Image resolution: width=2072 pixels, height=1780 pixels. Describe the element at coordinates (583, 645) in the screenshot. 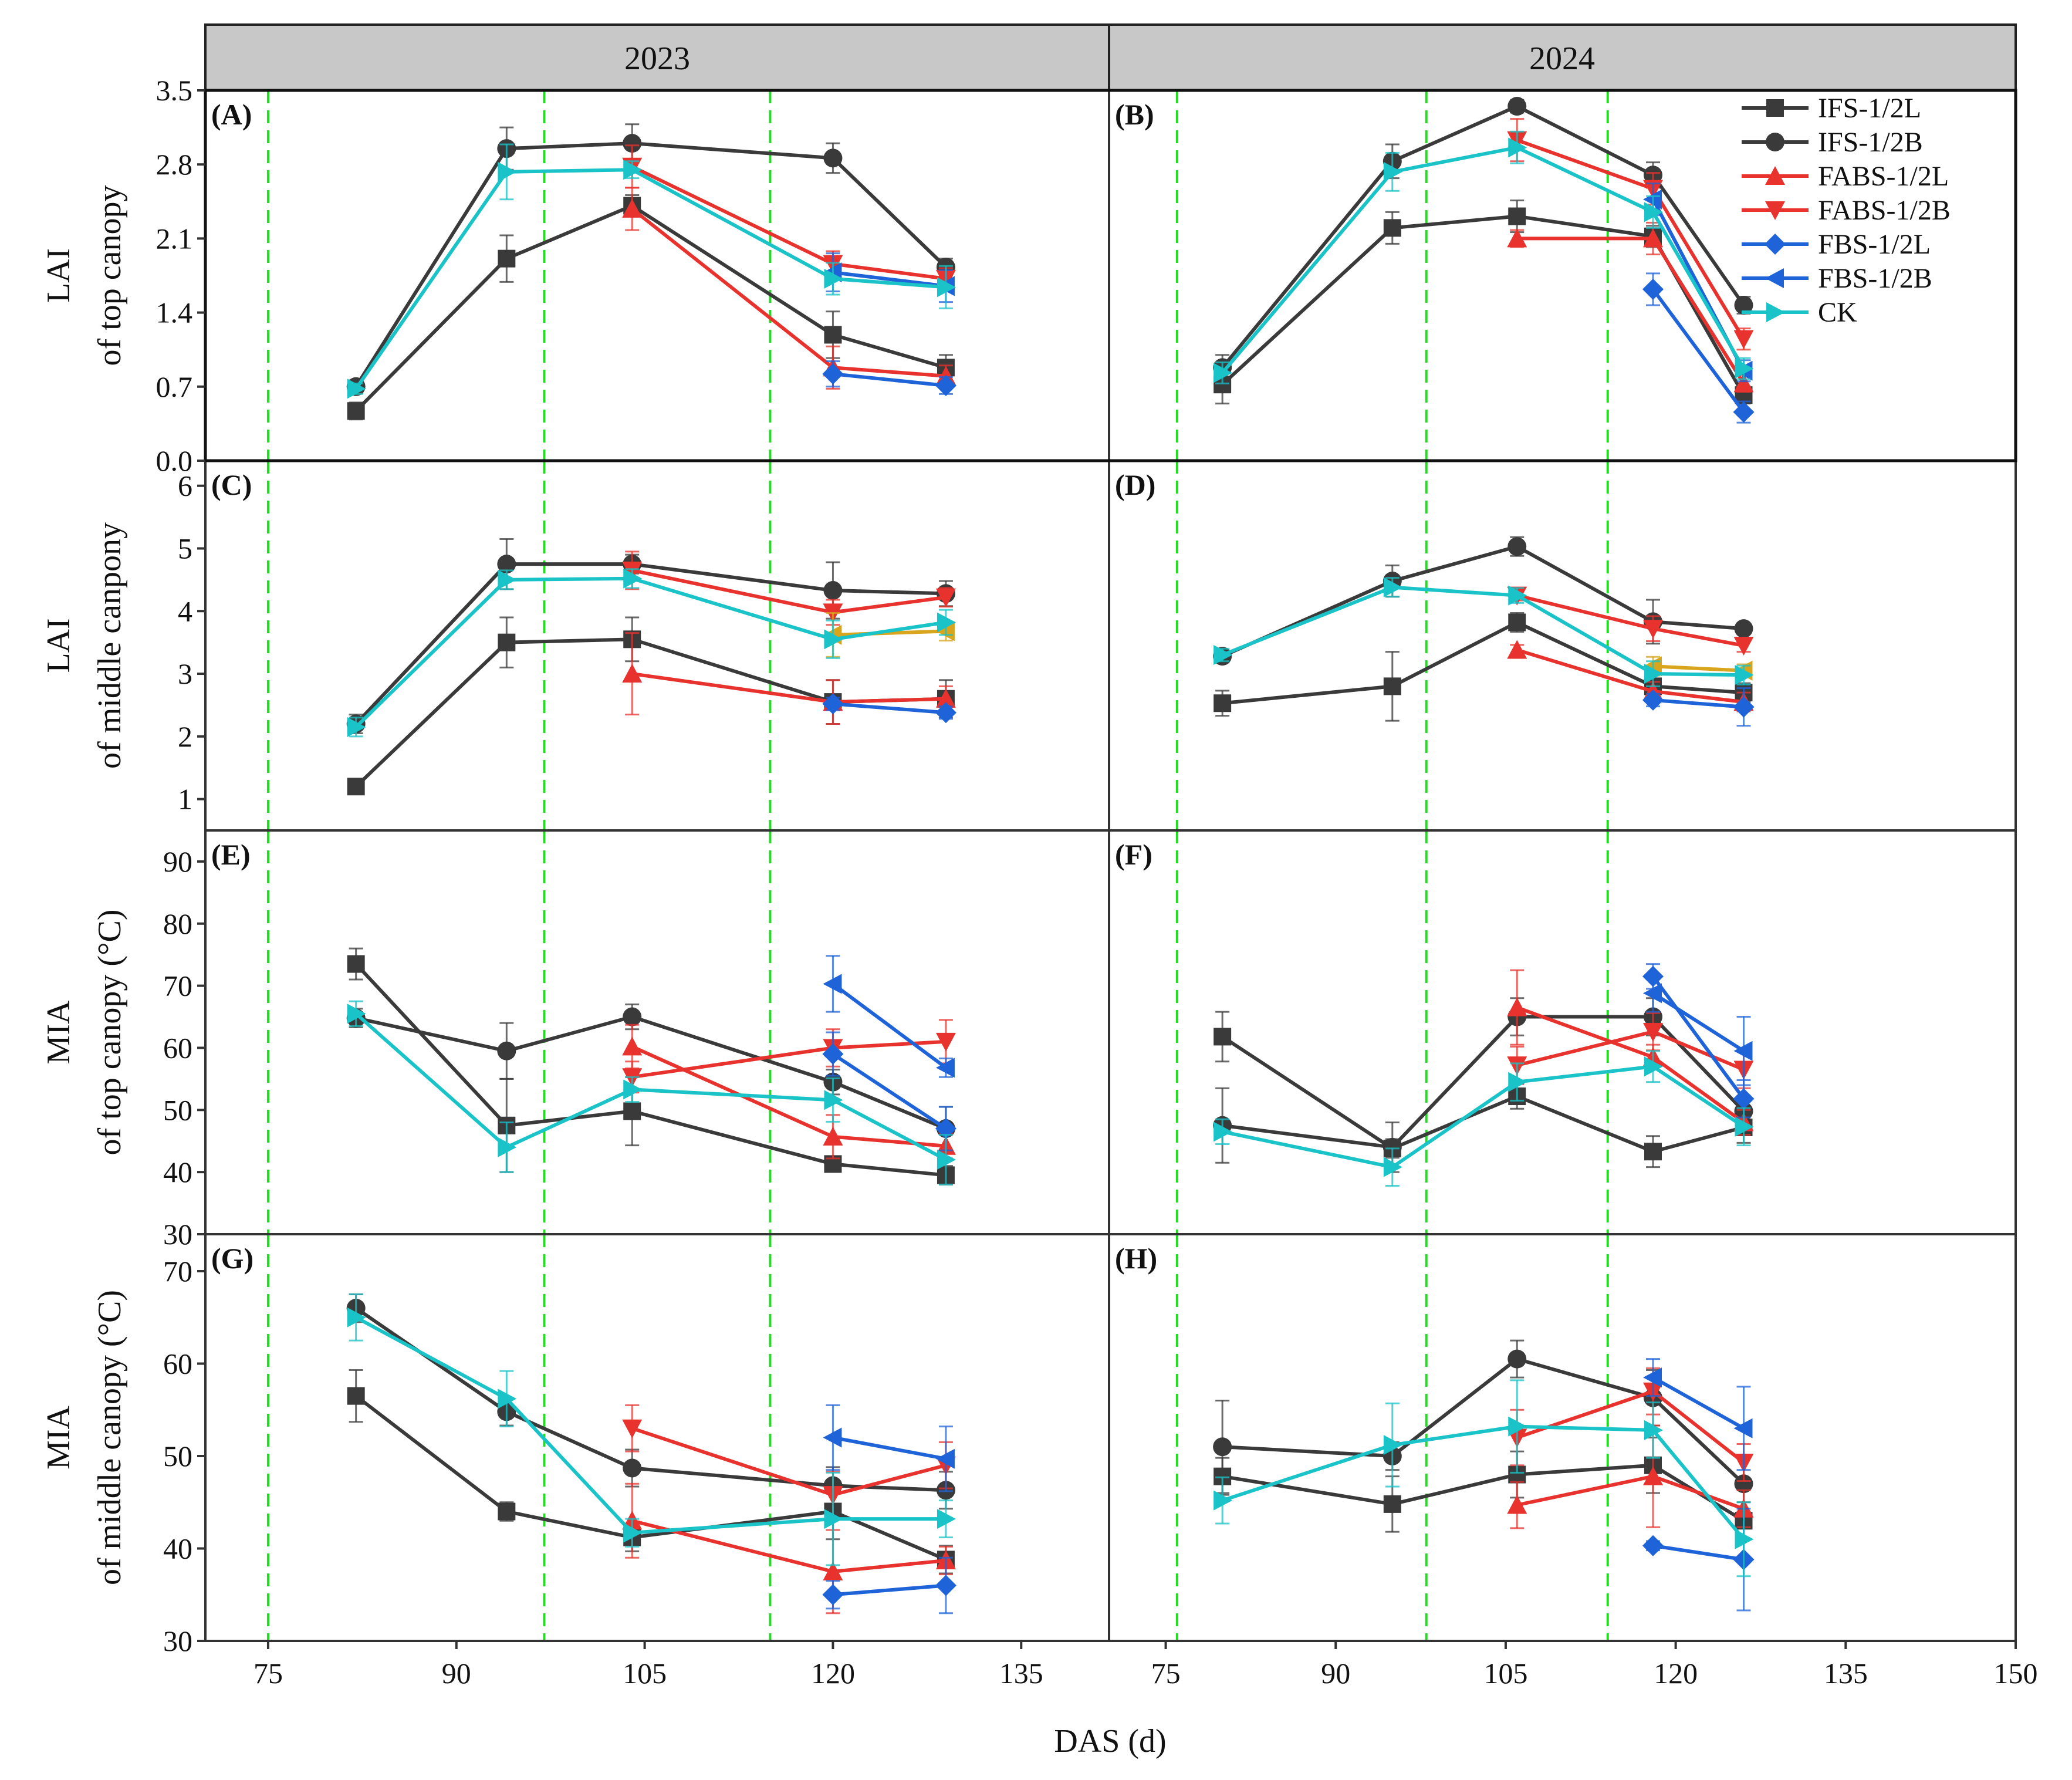

I see `panel-c: (C)` at that location.